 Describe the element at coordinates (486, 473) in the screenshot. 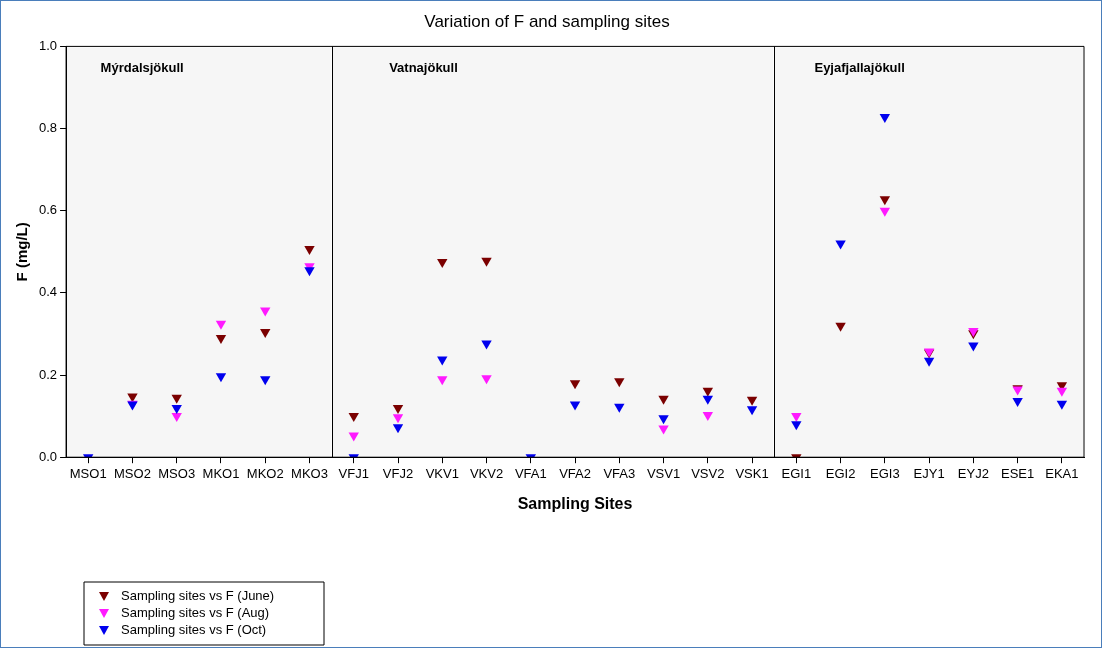

I see `x-tick-label: VKV2` at that location.